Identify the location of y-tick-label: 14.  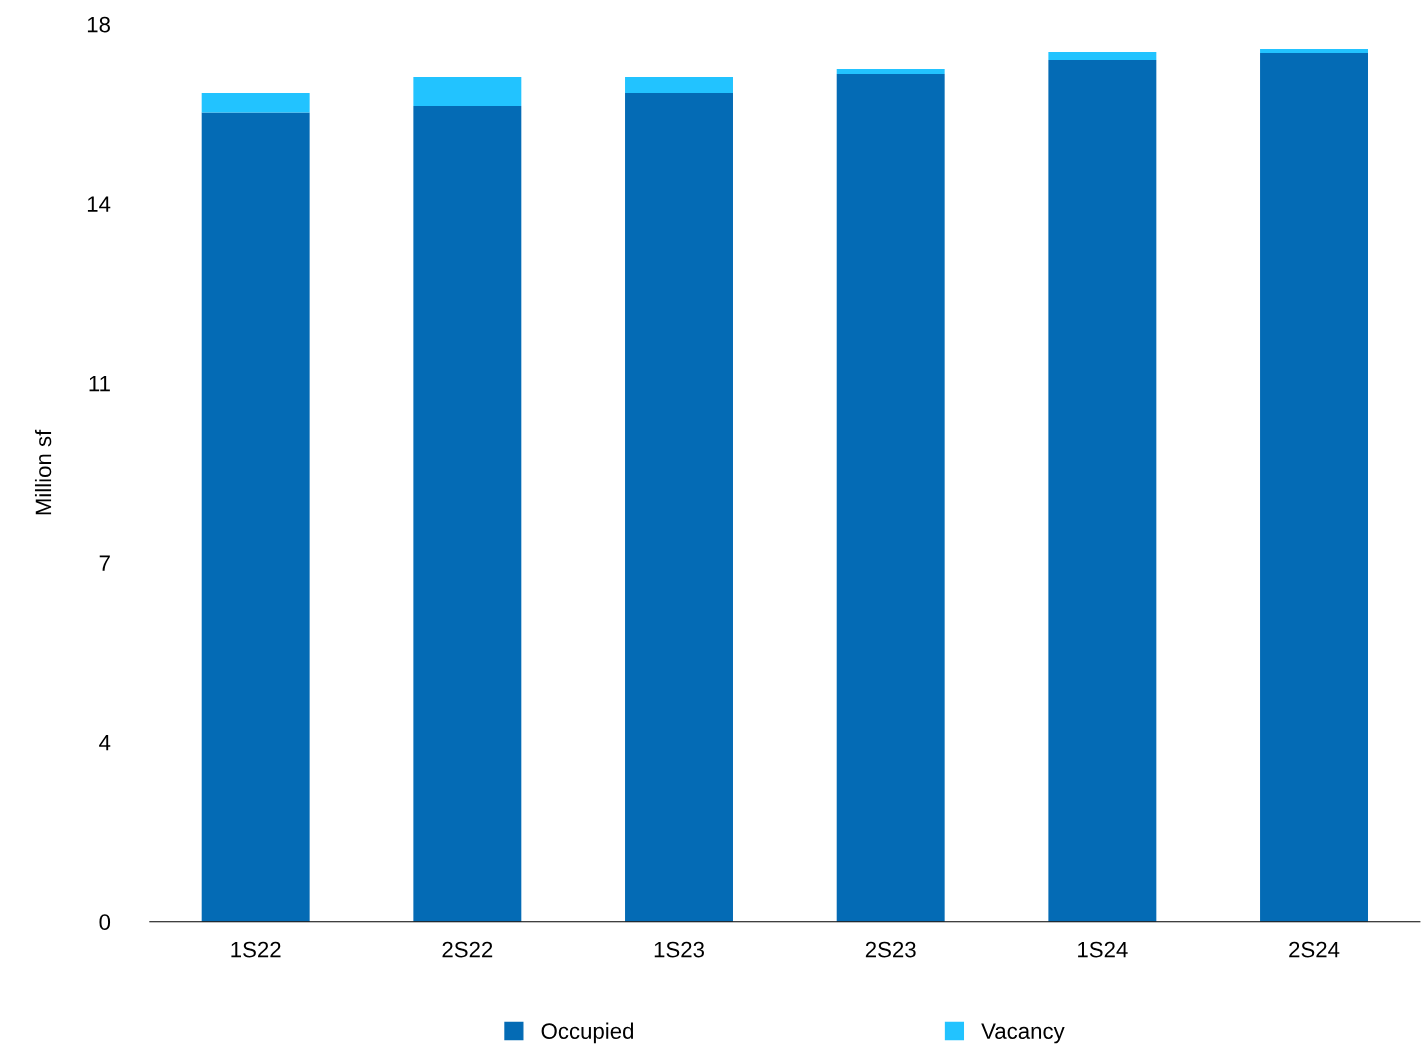
(99, 204).